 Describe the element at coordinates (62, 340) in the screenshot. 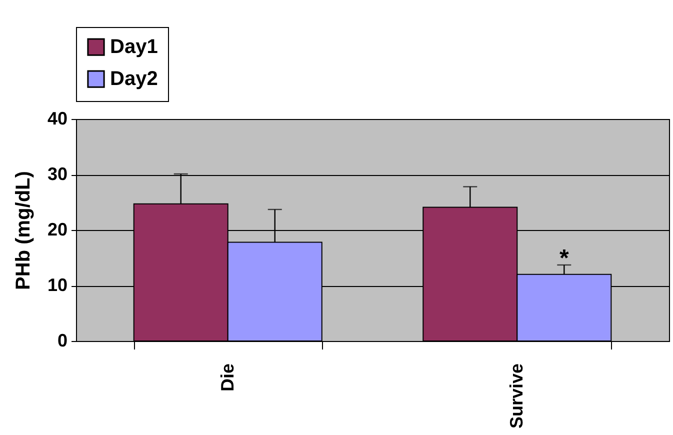

I see `y-tick-label: 0` at that location.